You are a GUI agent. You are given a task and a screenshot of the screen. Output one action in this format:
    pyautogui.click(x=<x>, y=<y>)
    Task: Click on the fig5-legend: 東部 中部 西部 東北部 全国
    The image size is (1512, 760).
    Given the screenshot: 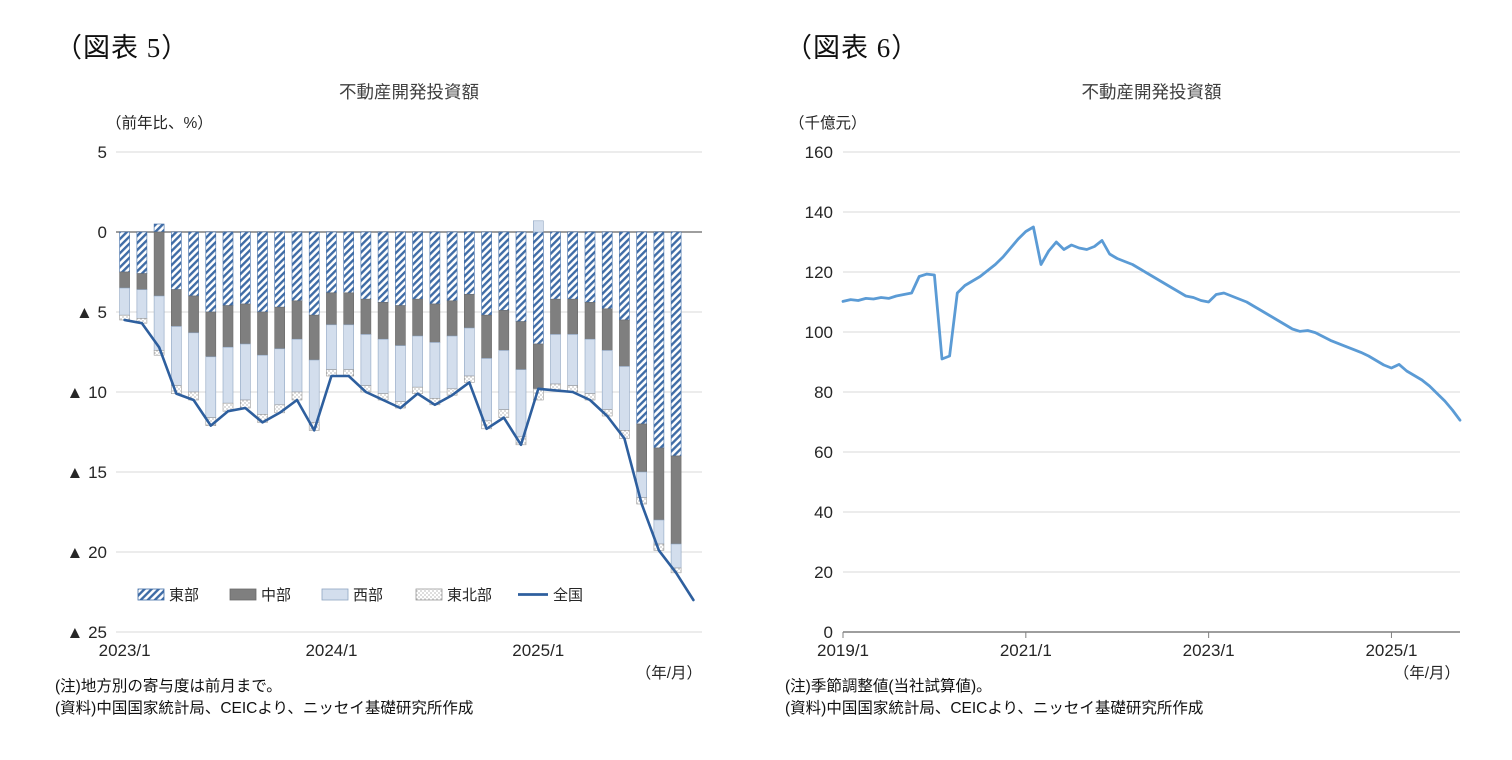 What is the action you would take?
    pyautogui.click(x=360, y=595)
    